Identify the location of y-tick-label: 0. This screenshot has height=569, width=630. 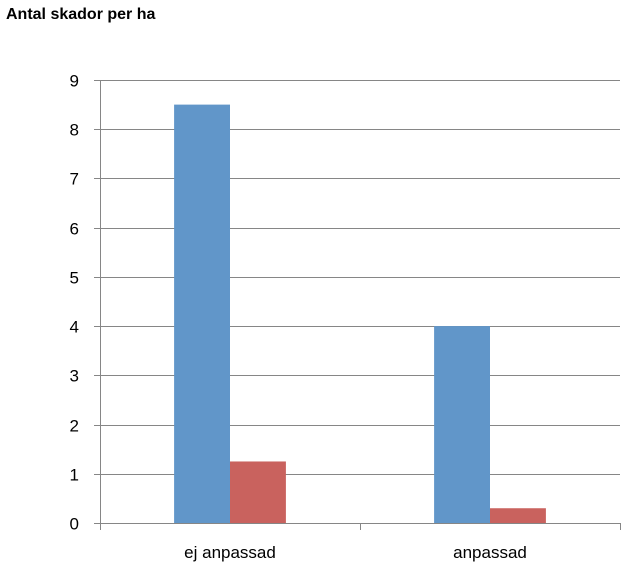
(74, 524).